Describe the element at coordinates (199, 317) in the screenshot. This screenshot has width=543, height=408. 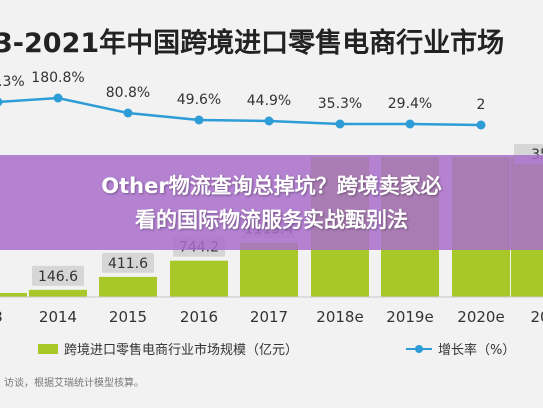
I see `x-tick-label: 2016` at that location.